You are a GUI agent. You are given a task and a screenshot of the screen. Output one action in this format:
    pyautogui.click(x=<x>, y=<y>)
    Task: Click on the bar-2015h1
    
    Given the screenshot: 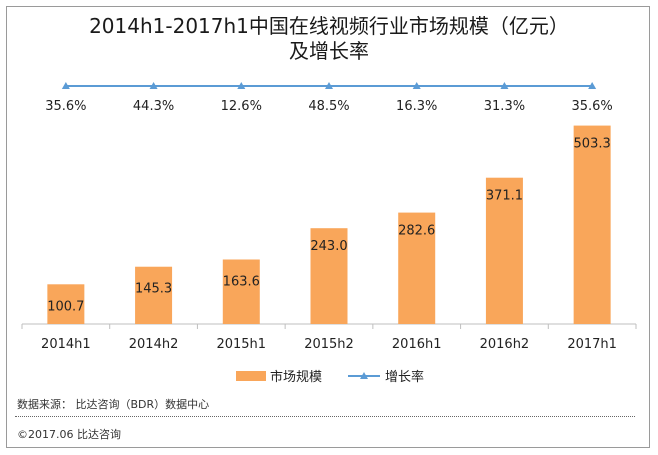 What is the action you would take?
    pyautogui.click(x=241, y=291)
    